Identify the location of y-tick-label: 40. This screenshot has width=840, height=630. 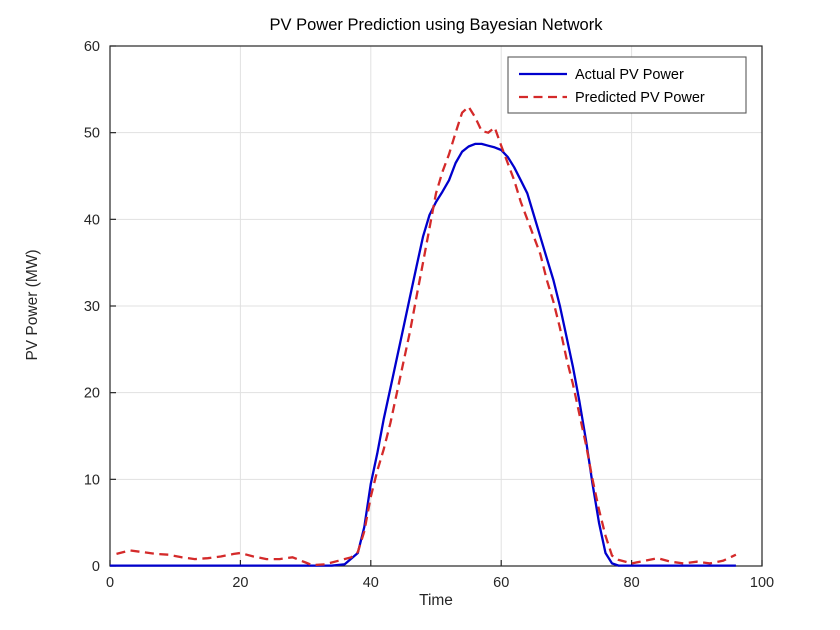
(92, 220).